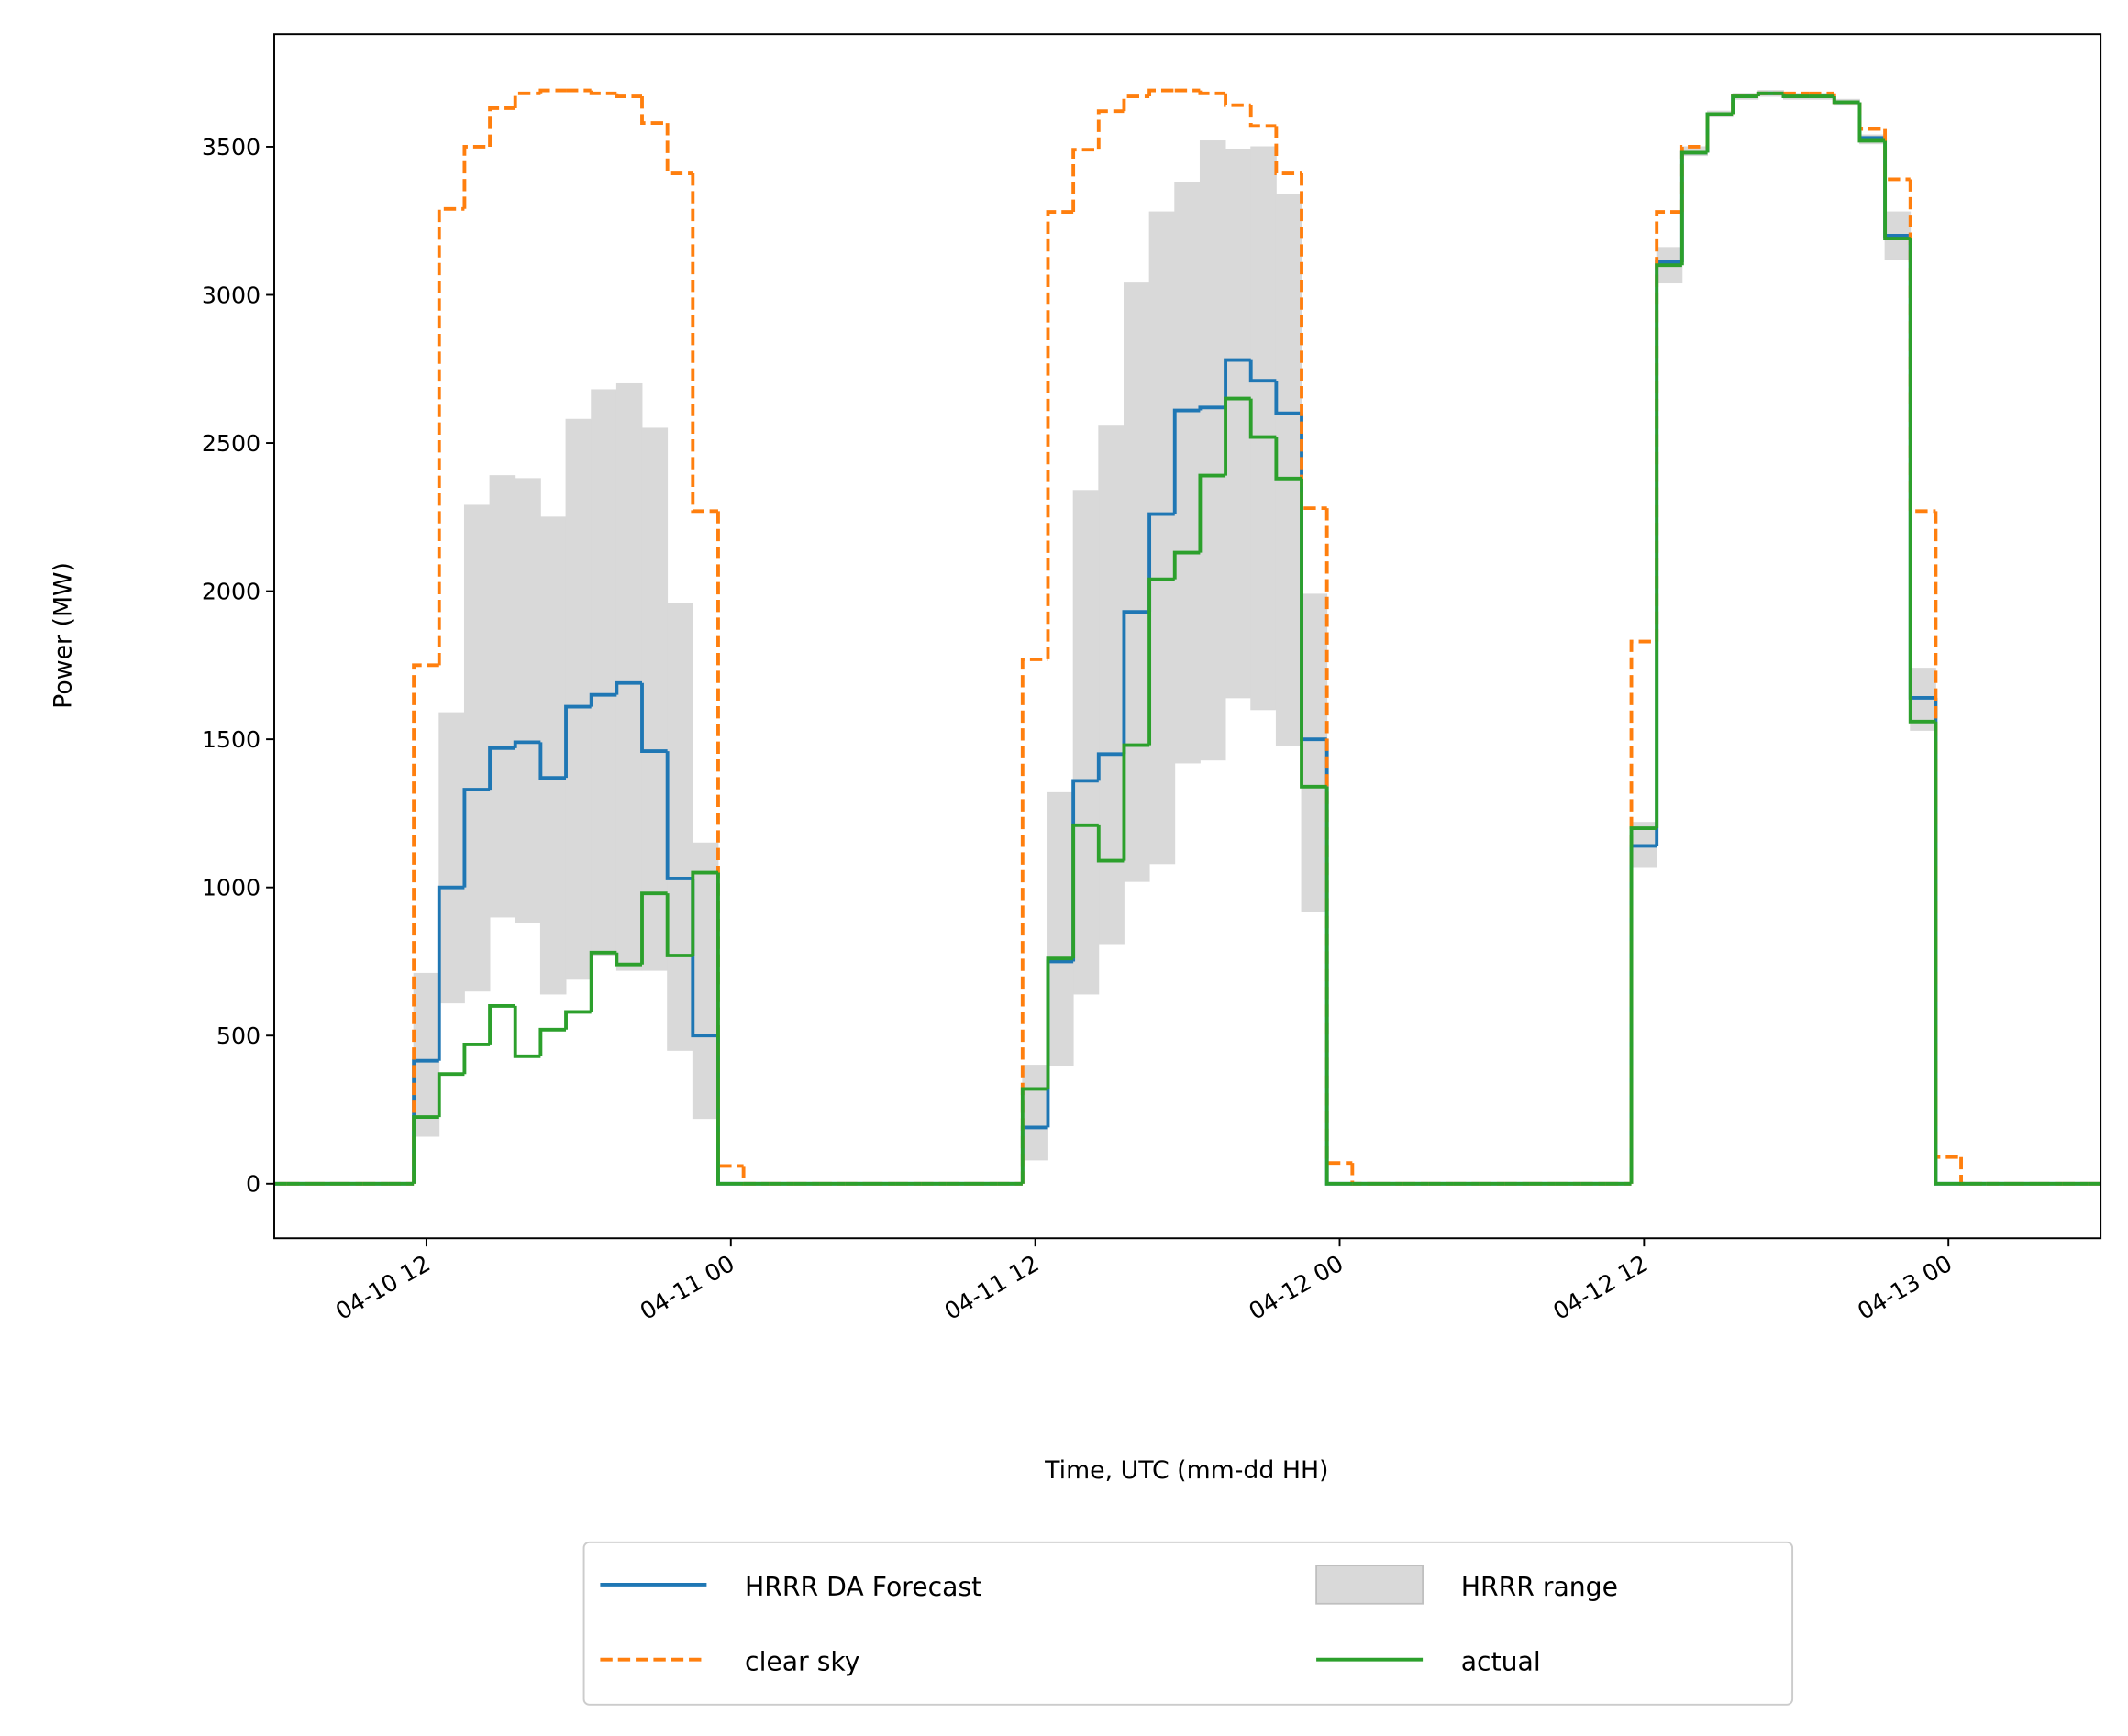 Image resolution: width=2128 pixels, height=1736 pixels. Describe the element at coordinates (231, 295) in the screenshot. I see `y-tick-label: 3000` at that location.